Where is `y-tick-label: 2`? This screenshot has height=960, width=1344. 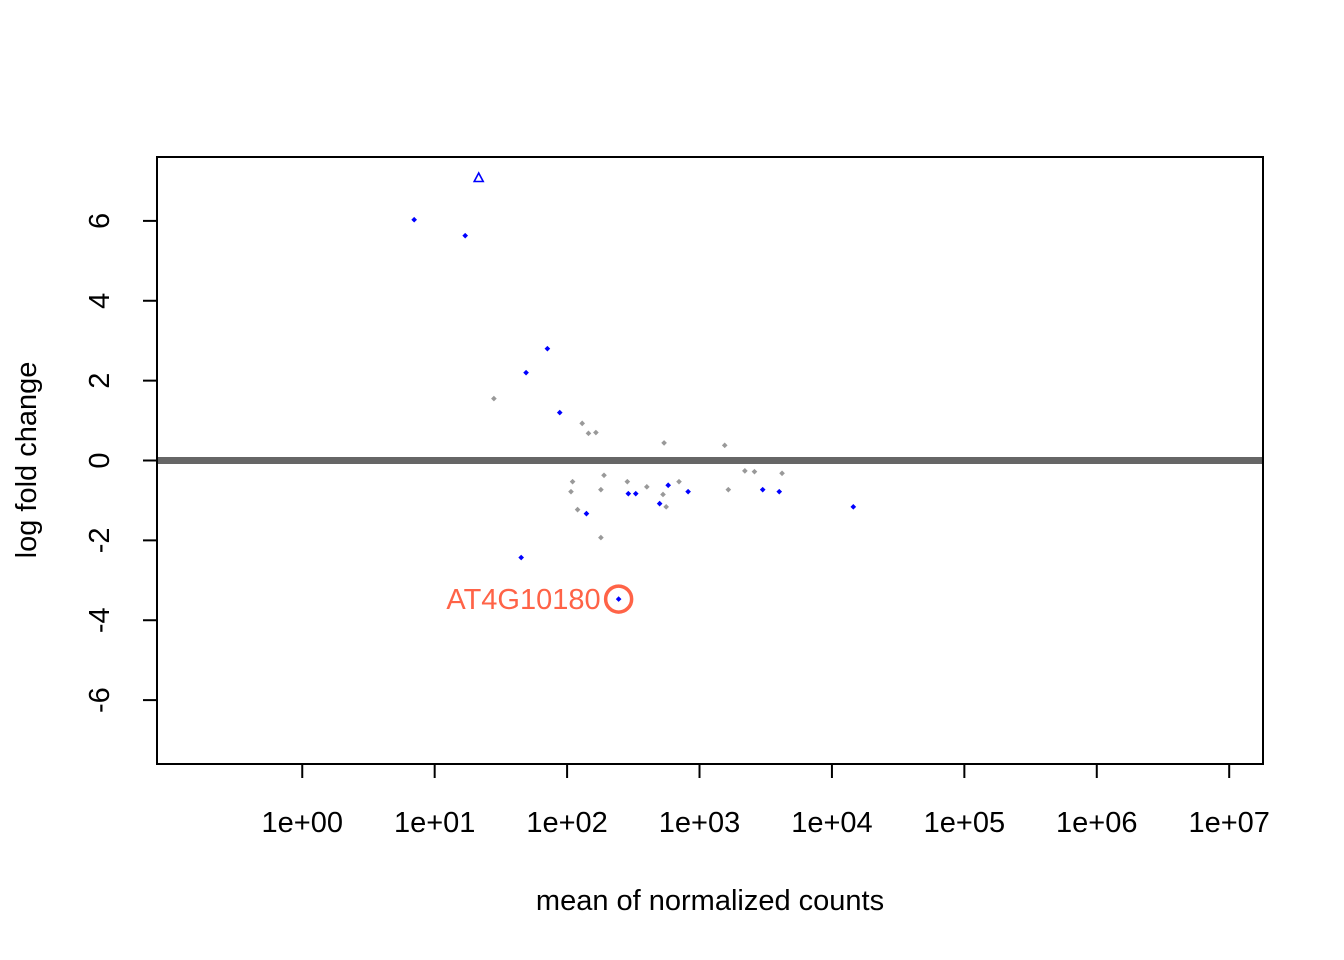 y-tick-label: 2 is located at coordinates (100, 381).